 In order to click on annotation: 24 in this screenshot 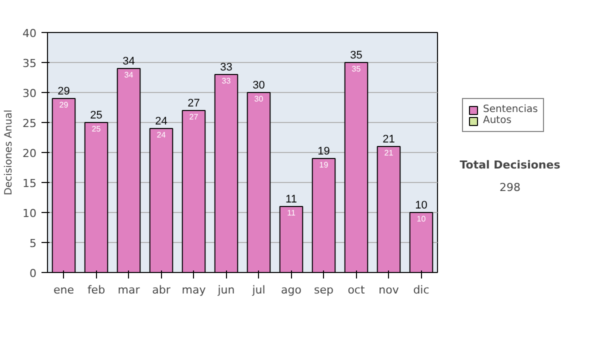, I will do `click(161, 122)`.